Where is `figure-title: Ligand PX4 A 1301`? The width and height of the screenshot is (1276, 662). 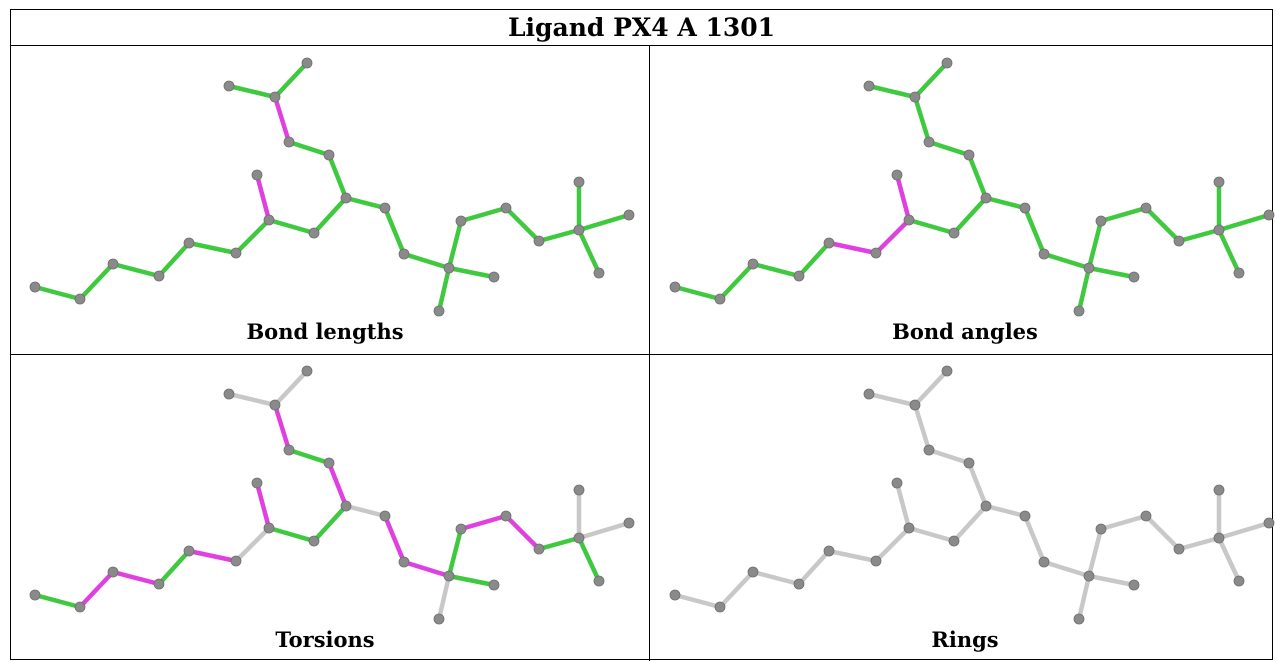
figure-title: Ligand PX4 A 1301 is located at coordinates (641, 28).